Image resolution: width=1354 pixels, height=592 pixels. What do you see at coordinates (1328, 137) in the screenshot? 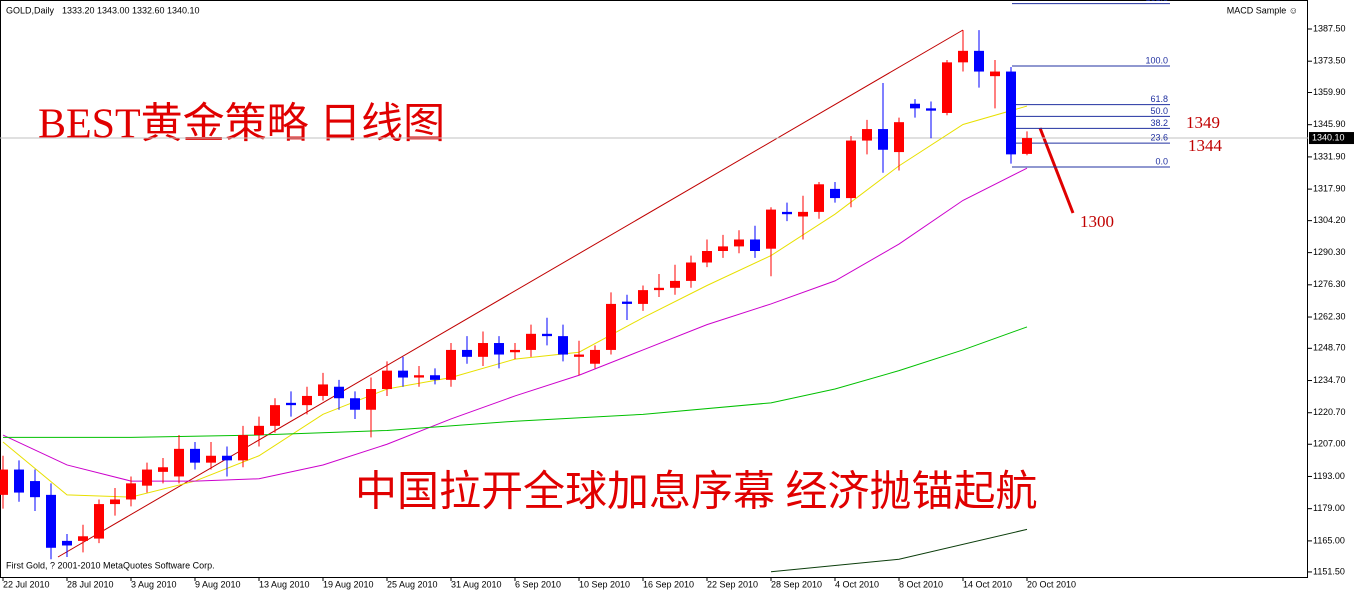
I see `last-price-label: 1340.10` at bounding box center [1328, 137].